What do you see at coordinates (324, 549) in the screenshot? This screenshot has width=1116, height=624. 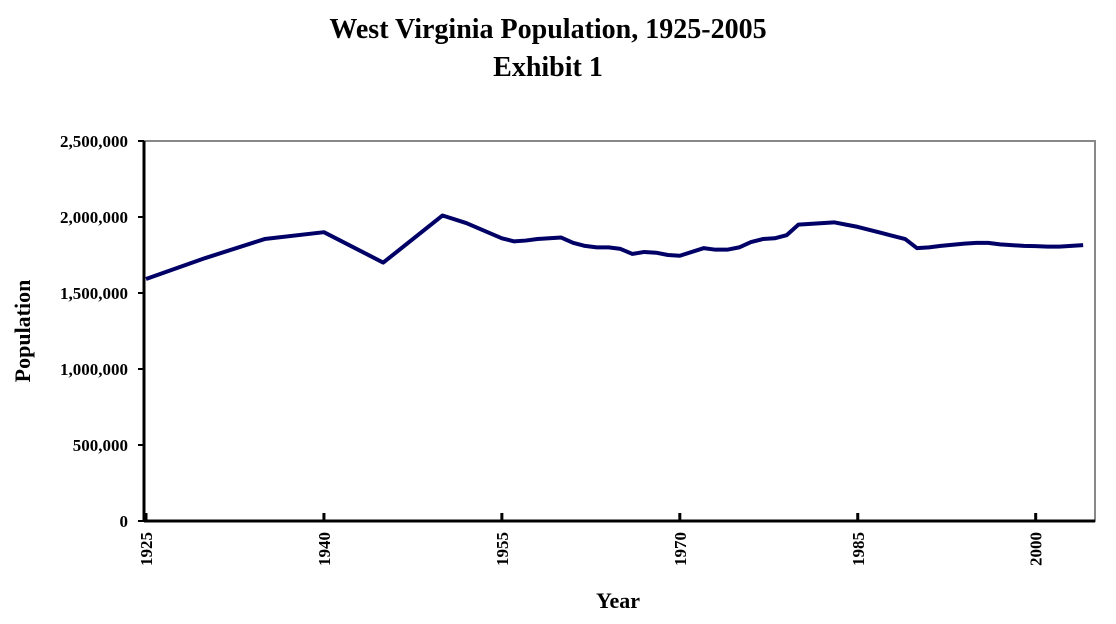 I see `x-tick-label: 1940` at bounding box center [324, 549].